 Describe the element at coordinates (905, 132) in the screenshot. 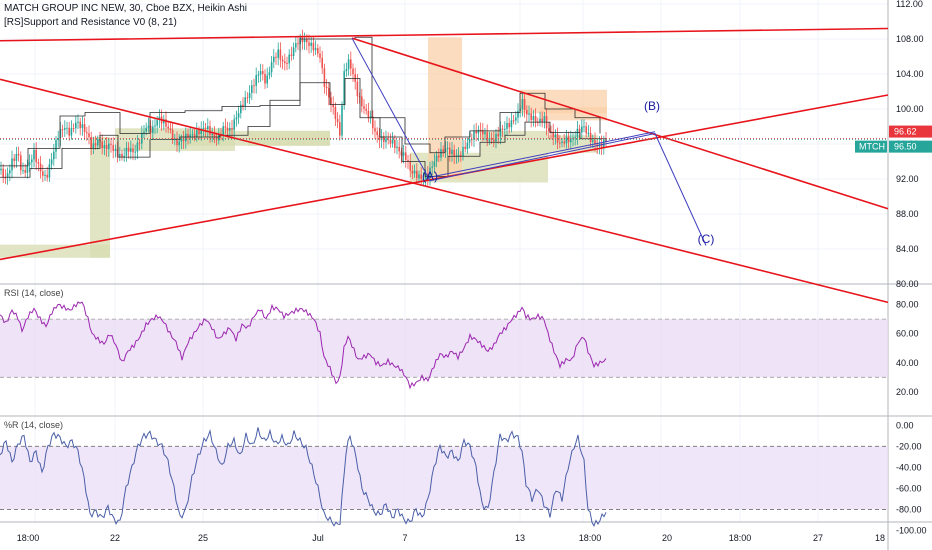

I see `last-price-value: 96.62` at that location.